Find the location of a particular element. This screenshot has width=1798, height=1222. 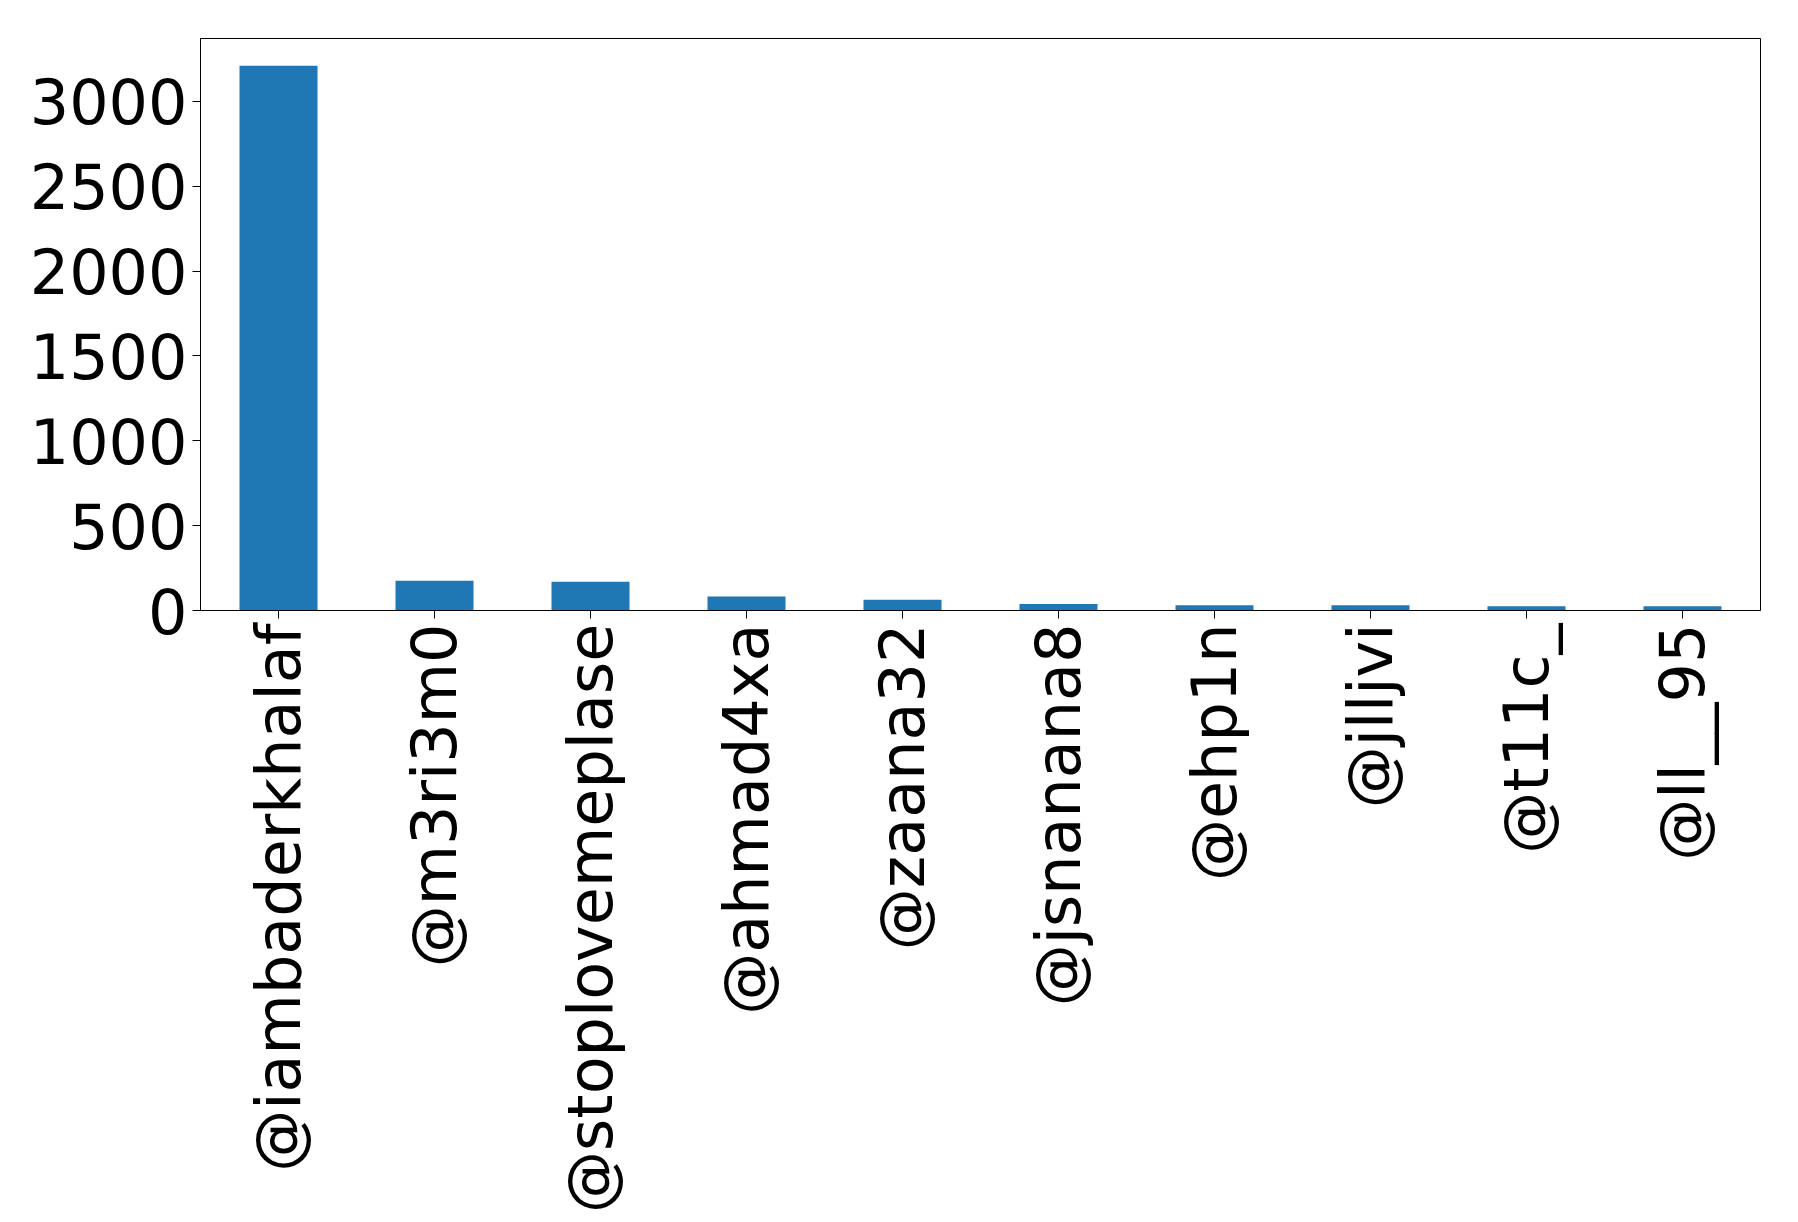

x-tick-label: @jlljvi is located at coordinates (1370, 716).